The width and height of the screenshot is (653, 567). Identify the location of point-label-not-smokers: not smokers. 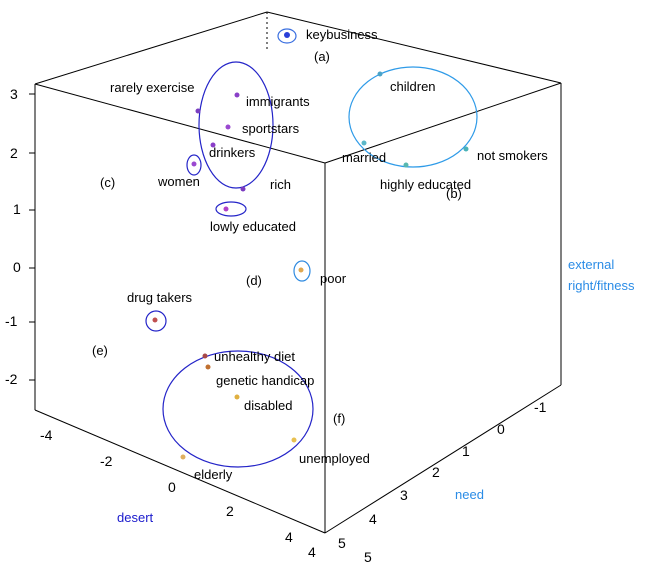
(512, 155).